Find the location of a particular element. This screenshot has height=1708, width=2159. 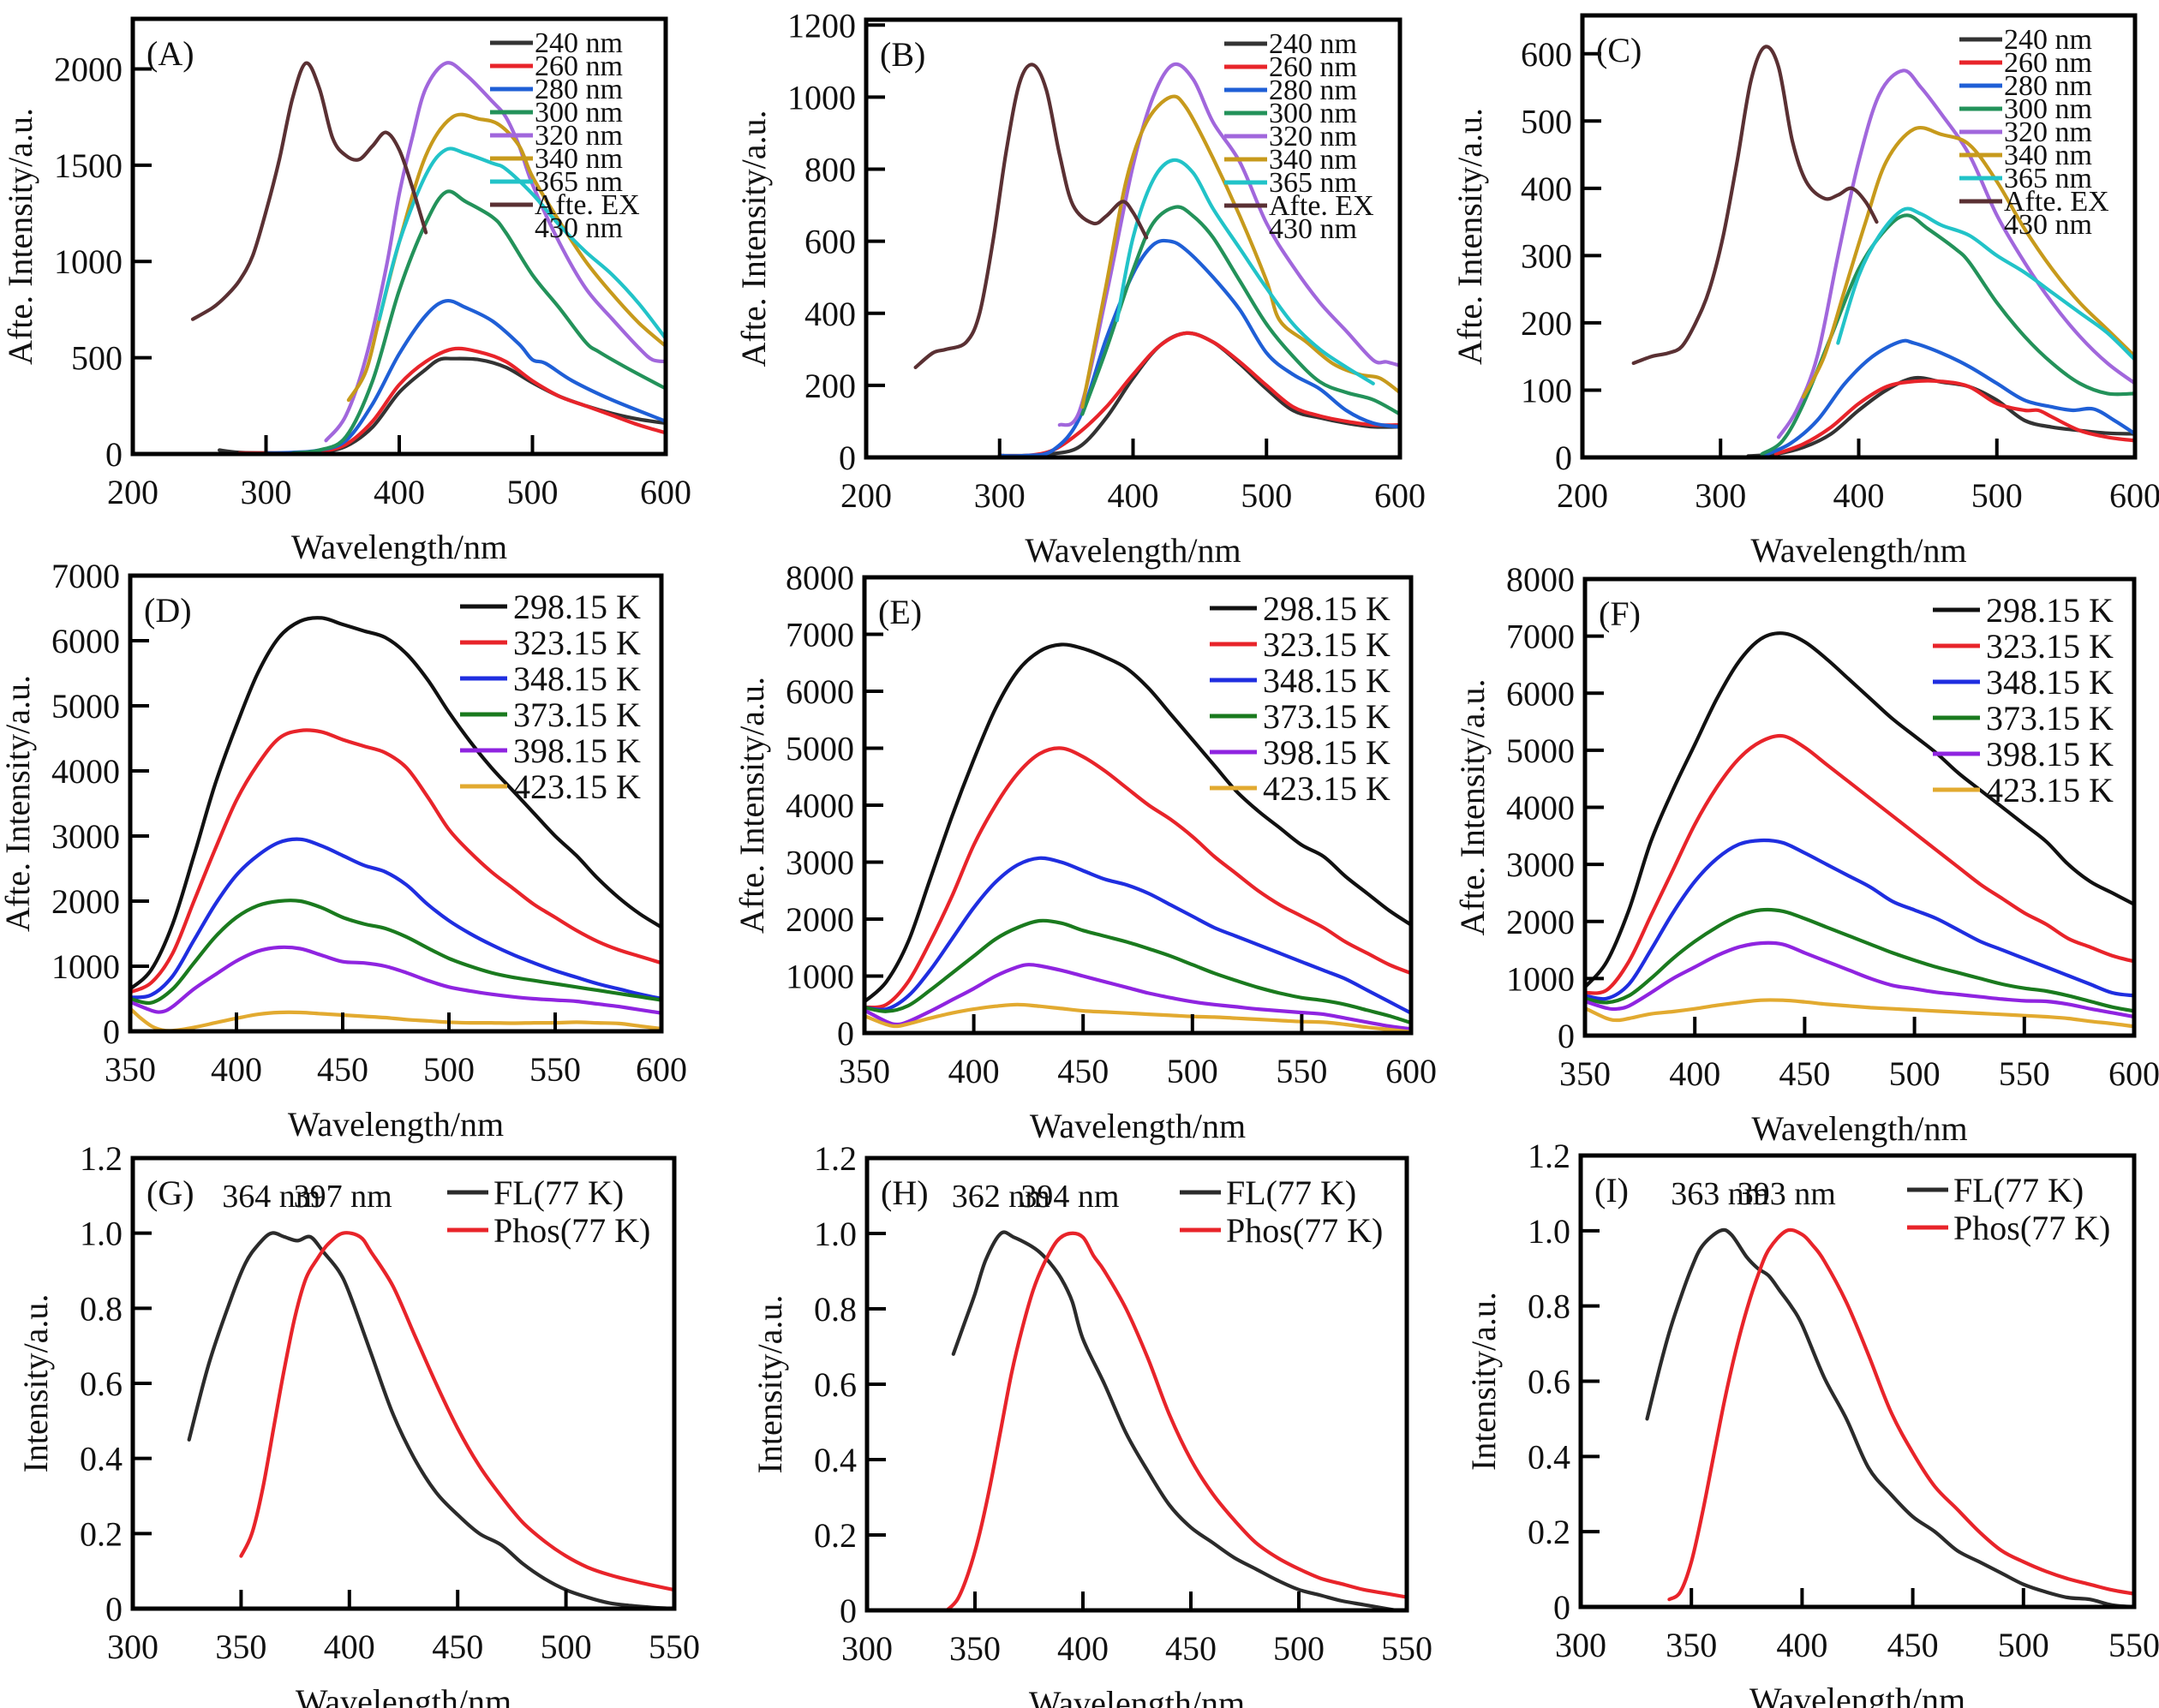

series-line-phos-77-k is located at coordinates (1176, 1420).